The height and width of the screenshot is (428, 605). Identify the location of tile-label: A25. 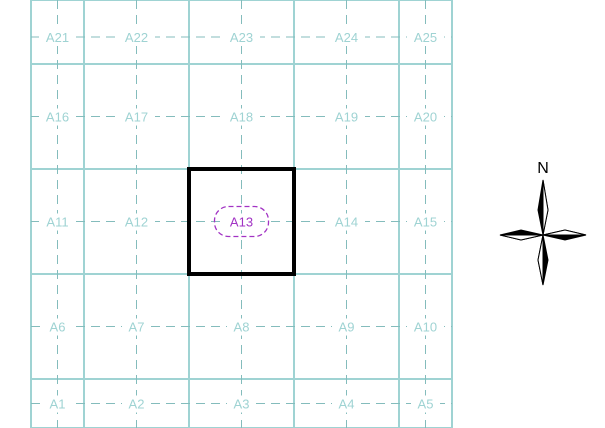
(425, 37).